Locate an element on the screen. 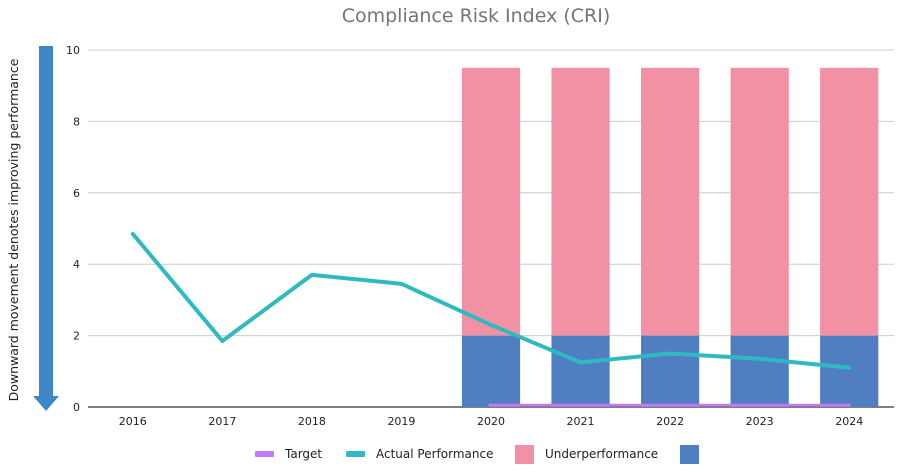 Image resolution: width=914 pixels, height=472 pixels. x-tick-label: 2024 is located at coordinates (849, 421).